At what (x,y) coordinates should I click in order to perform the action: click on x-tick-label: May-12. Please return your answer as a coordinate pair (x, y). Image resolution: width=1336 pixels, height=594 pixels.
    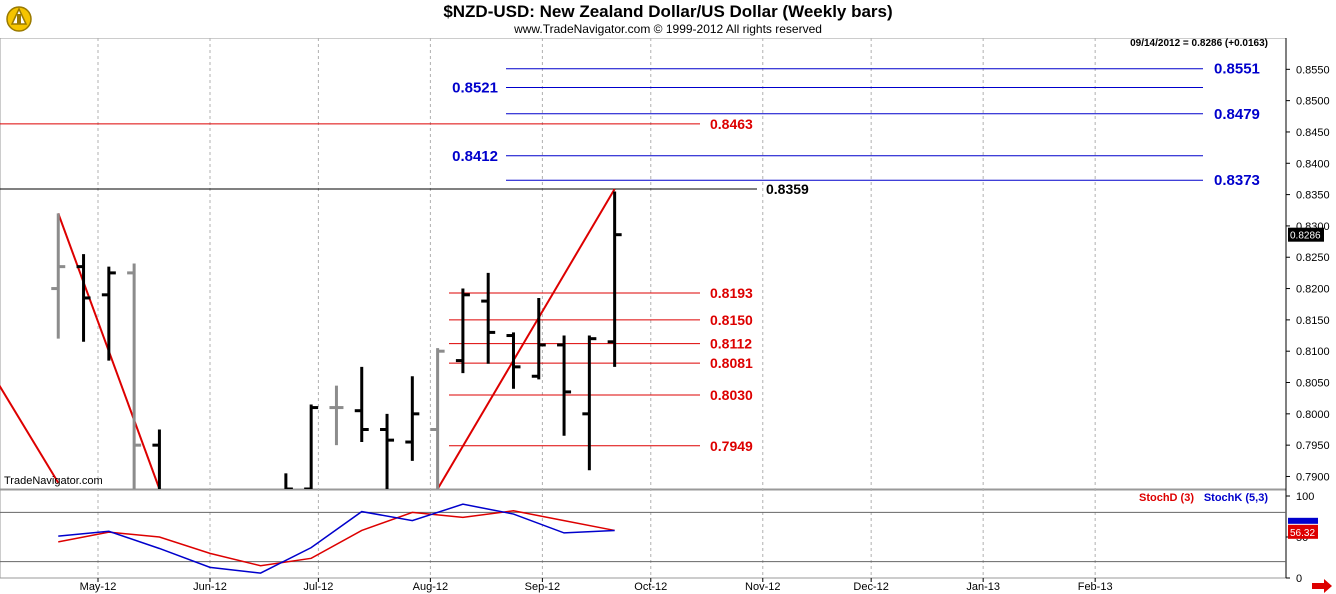
    Looking at the image, I should click on (98, 587).